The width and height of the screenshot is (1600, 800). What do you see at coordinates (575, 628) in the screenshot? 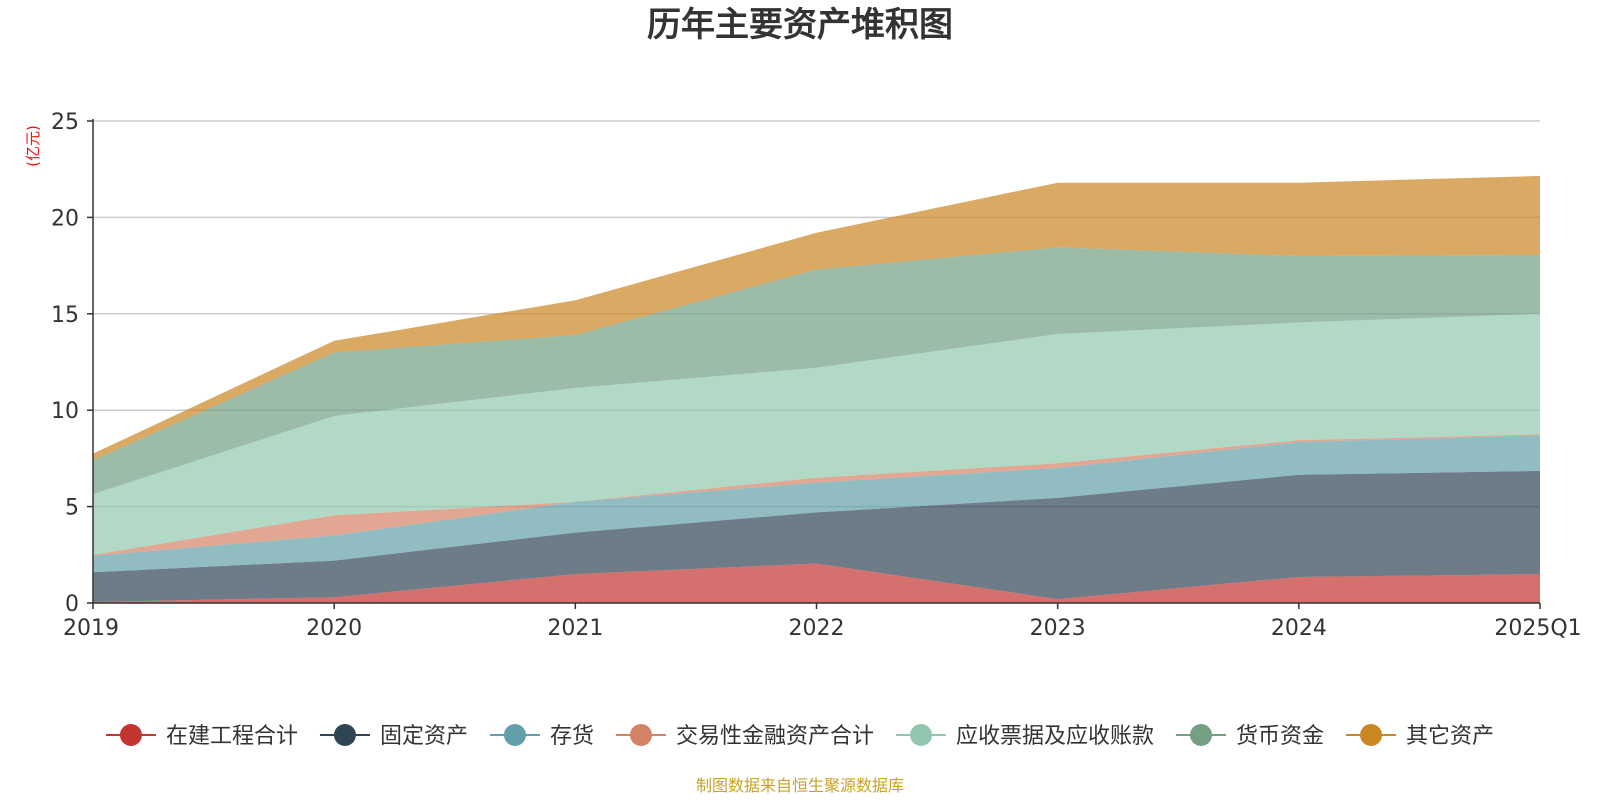
I see `x-tick-label: 2021` at bounding box center [575, 628].